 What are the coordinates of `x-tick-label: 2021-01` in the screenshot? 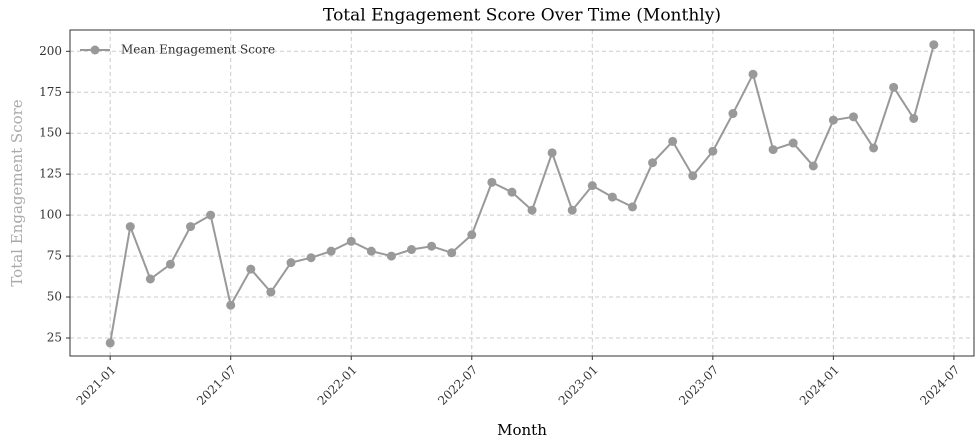 It's located at (96, 385).